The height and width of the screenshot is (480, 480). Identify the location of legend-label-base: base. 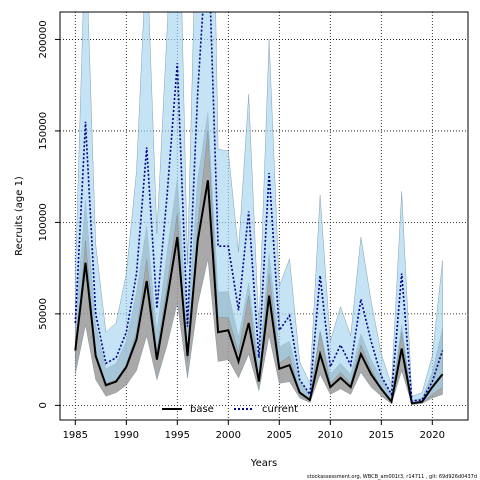
(202, 409).